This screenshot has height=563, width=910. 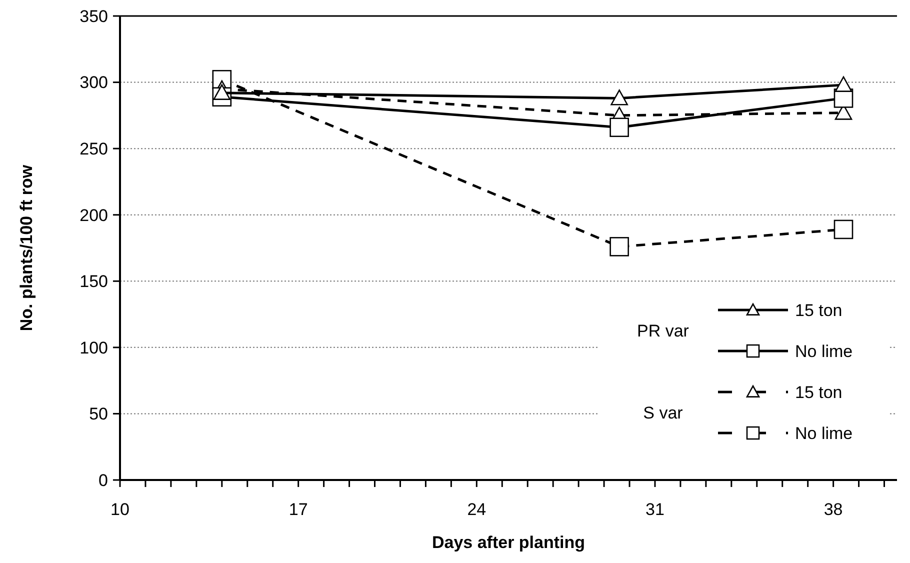 I want to click on y-tick-label: 100, so click(x=94, y=348).